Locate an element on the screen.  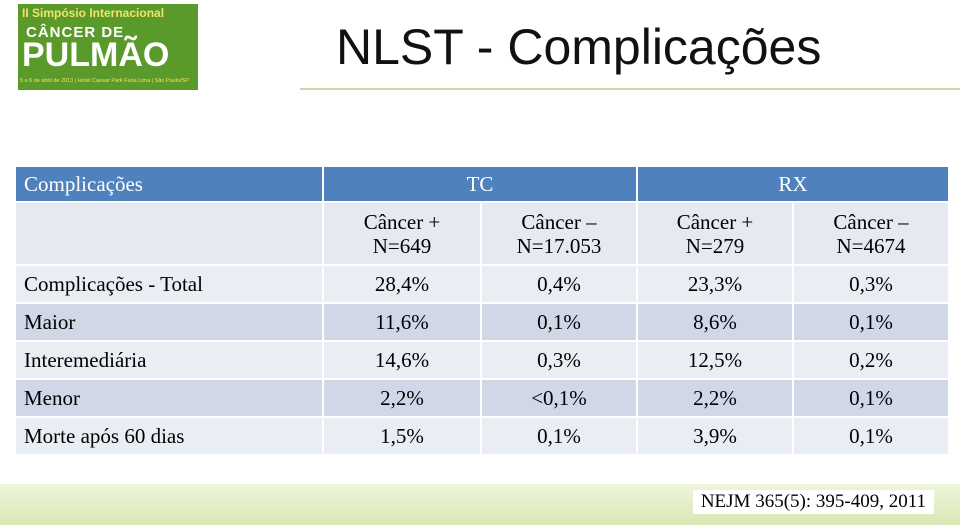
table-row: Morte após 60 dias 1,5% 0,1% 3,9% 0,1% is located at coordinates (482, 436).